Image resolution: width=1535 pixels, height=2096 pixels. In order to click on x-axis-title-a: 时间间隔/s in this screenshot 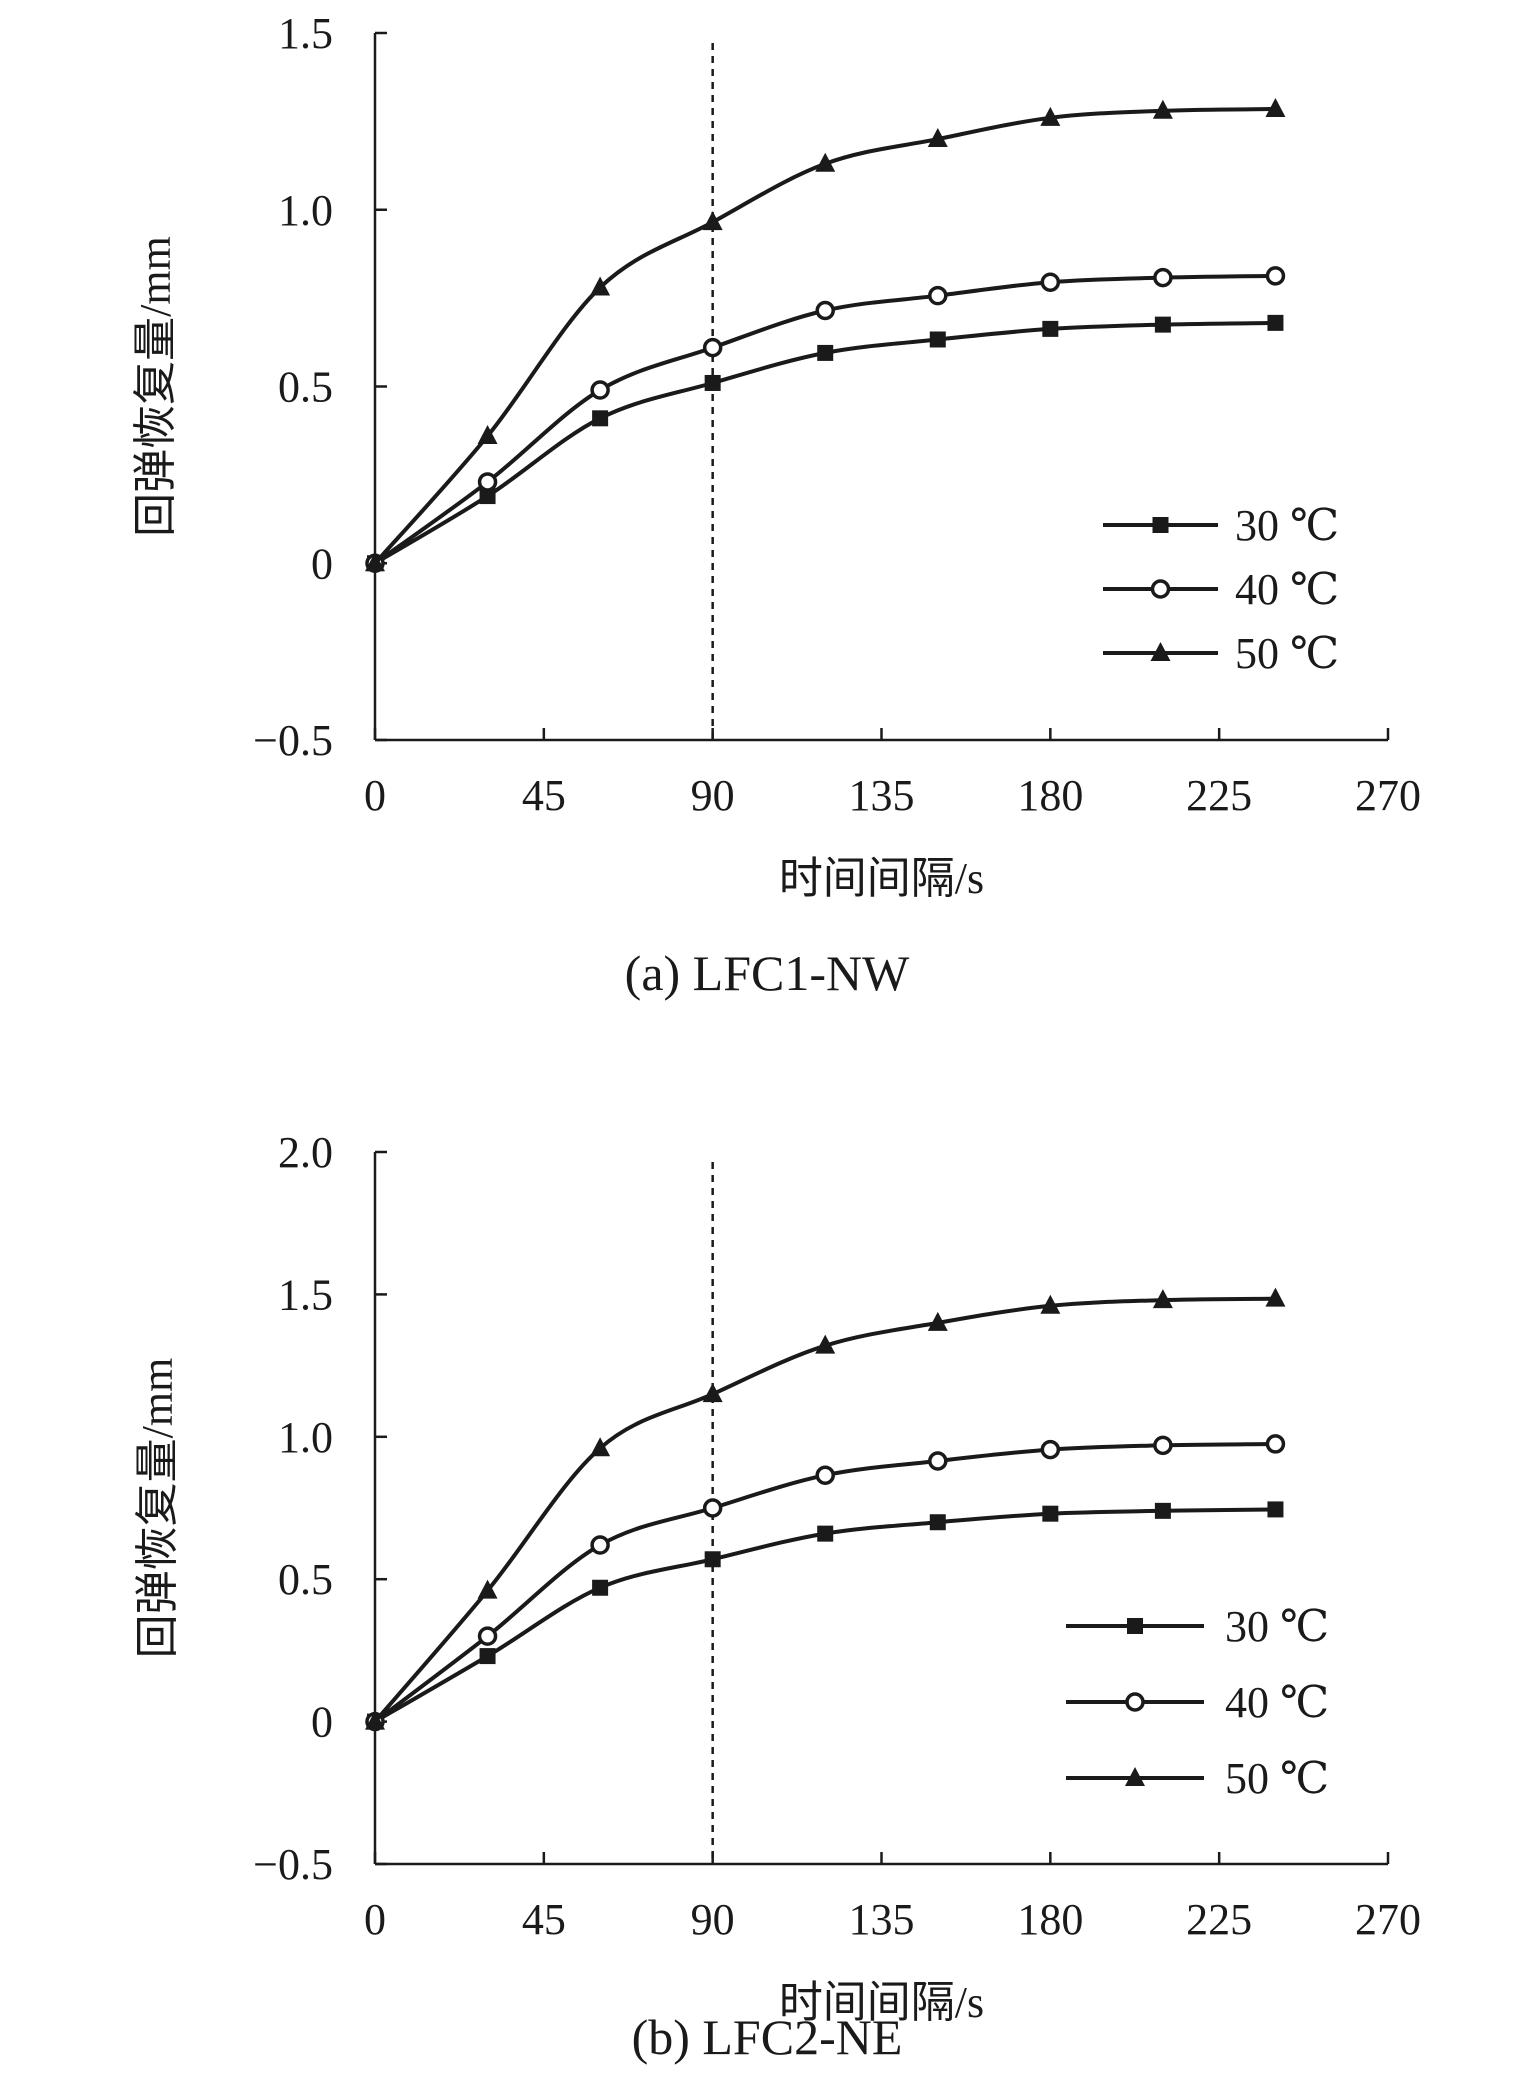, I will do `click(881, 878)`.